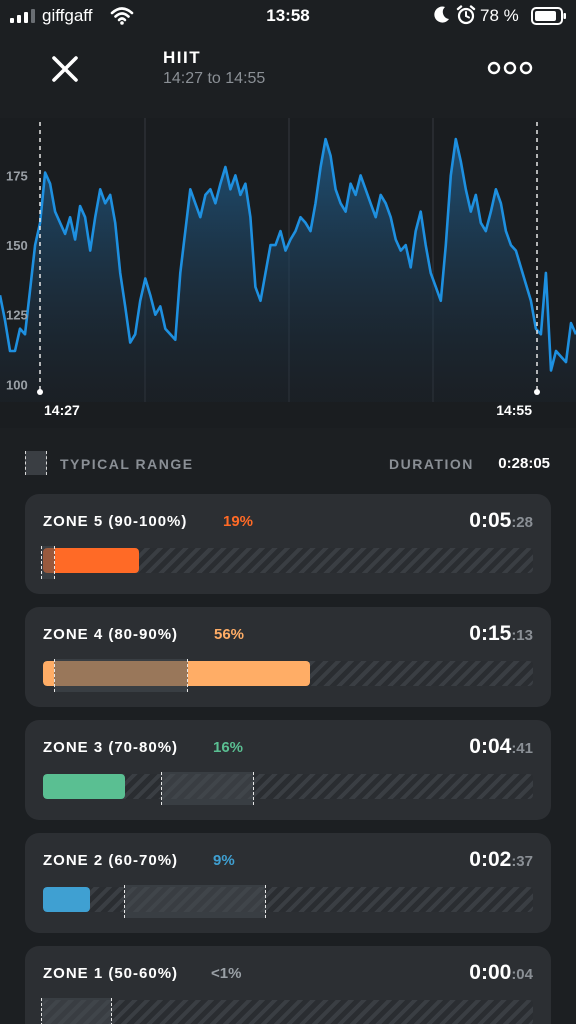  Describe the element at coordinates (499, 15) in the screenshot. I see `battery-percent: 78 %` at that location.